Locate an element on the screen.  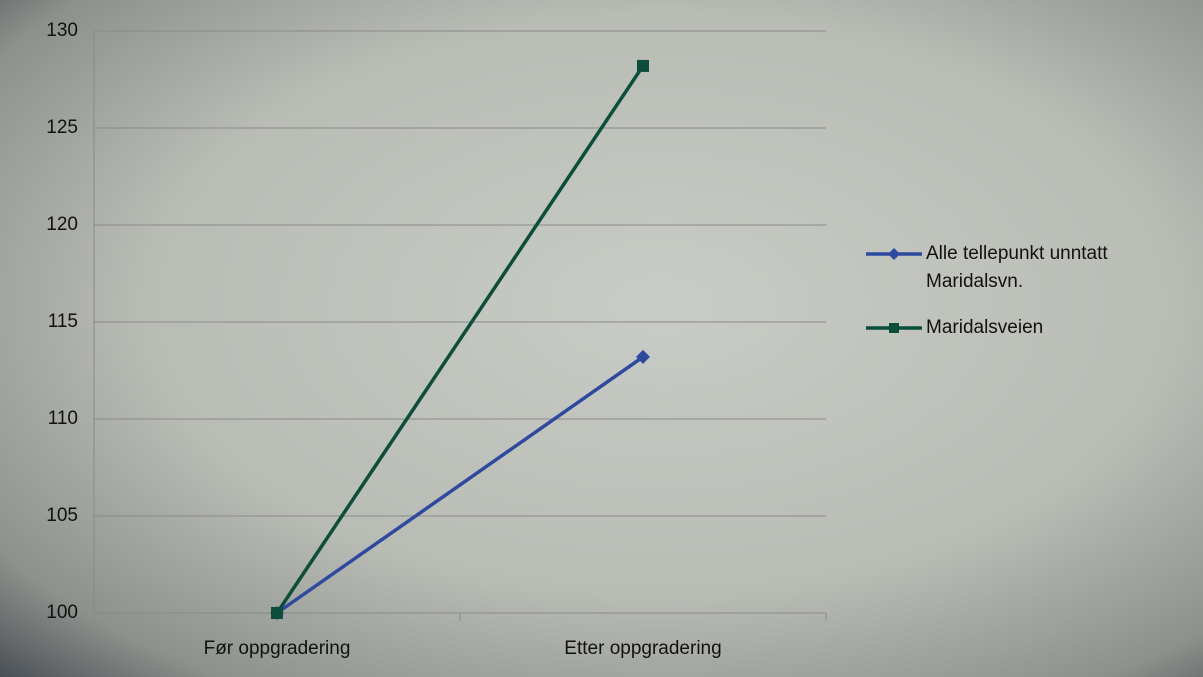
x-tick-label: Før oppgradering is located at coordinates (277, 648).